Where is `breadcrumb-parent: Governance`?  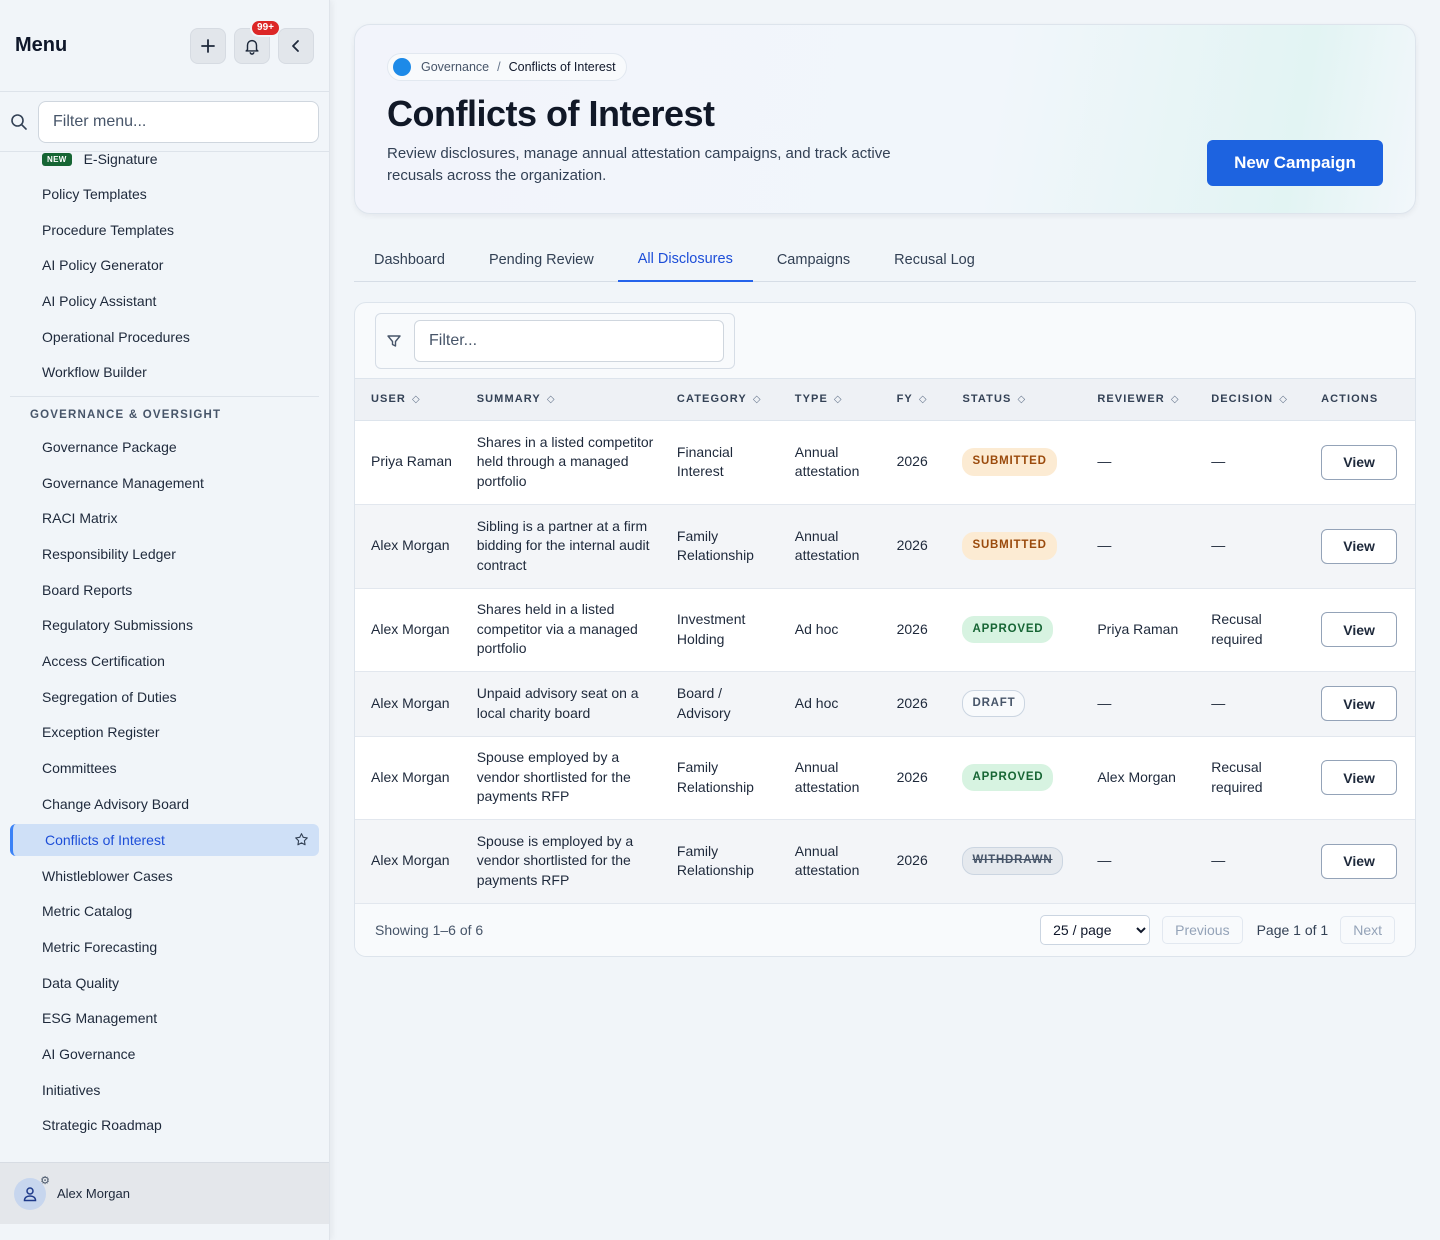 breadcrumb-parent: Governance is located at coordinates (455, 67).